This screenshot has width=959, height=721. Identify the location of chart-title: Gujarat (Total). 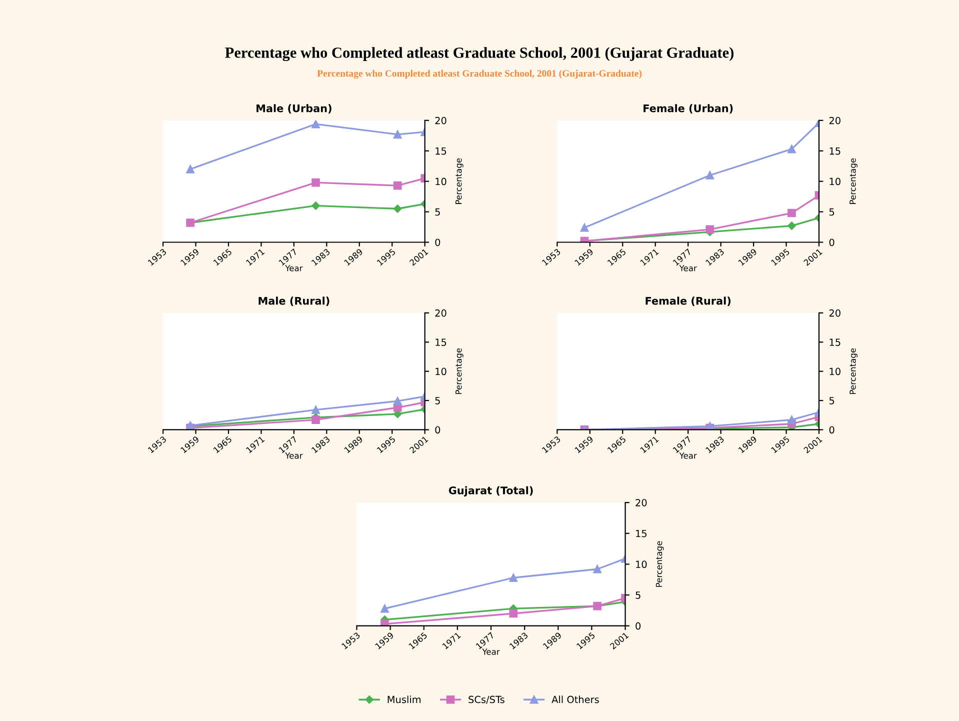
(490, 491).